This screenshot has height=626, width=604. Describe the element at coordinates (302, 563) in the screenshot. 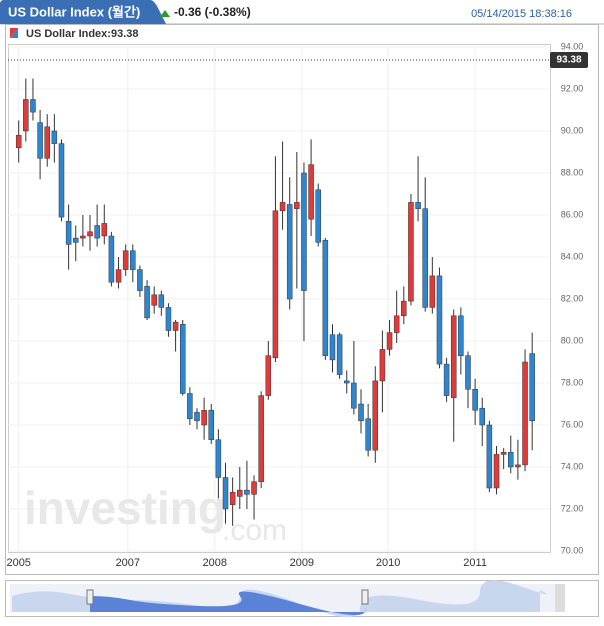

I see `x-tick-label: 2009` at that location.